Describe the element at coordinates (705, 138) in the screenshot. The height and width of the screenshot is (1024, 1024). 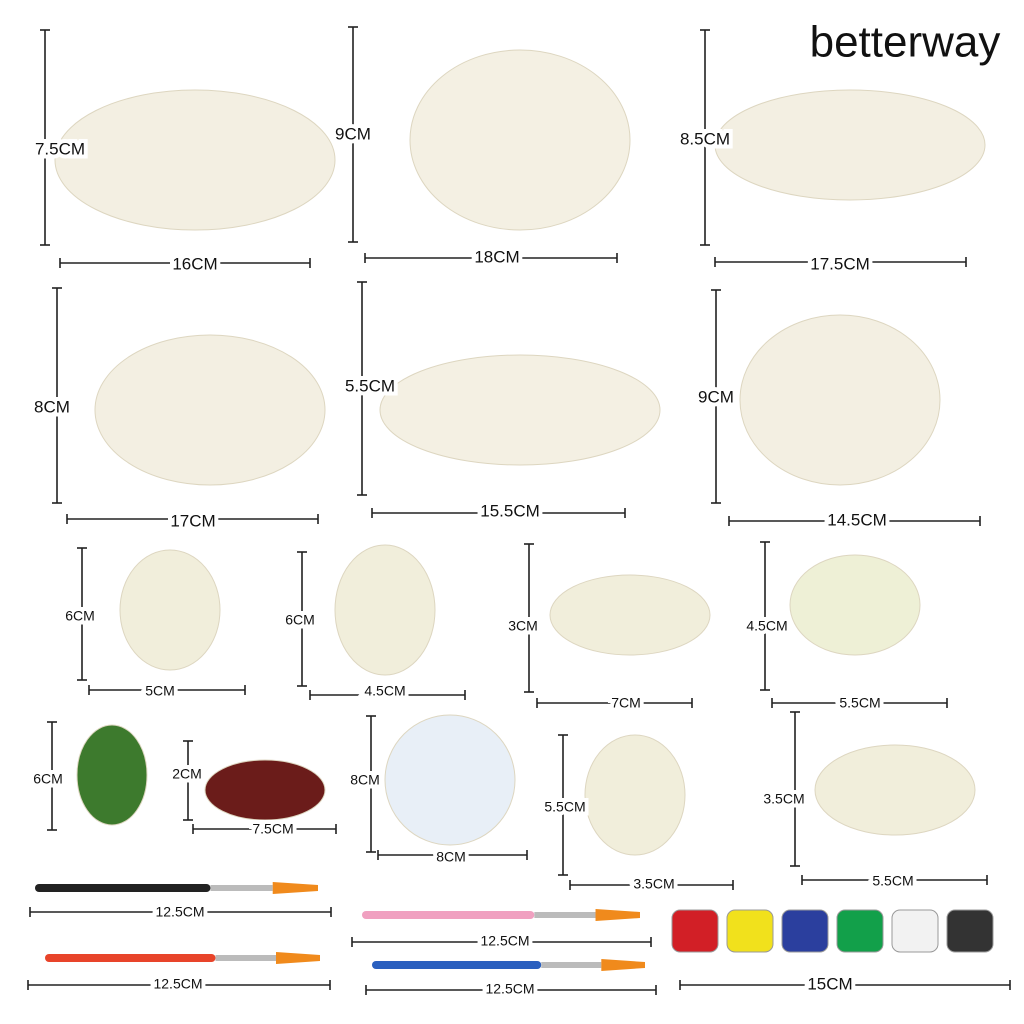
I see `height-label: 8.5CM` at that location.